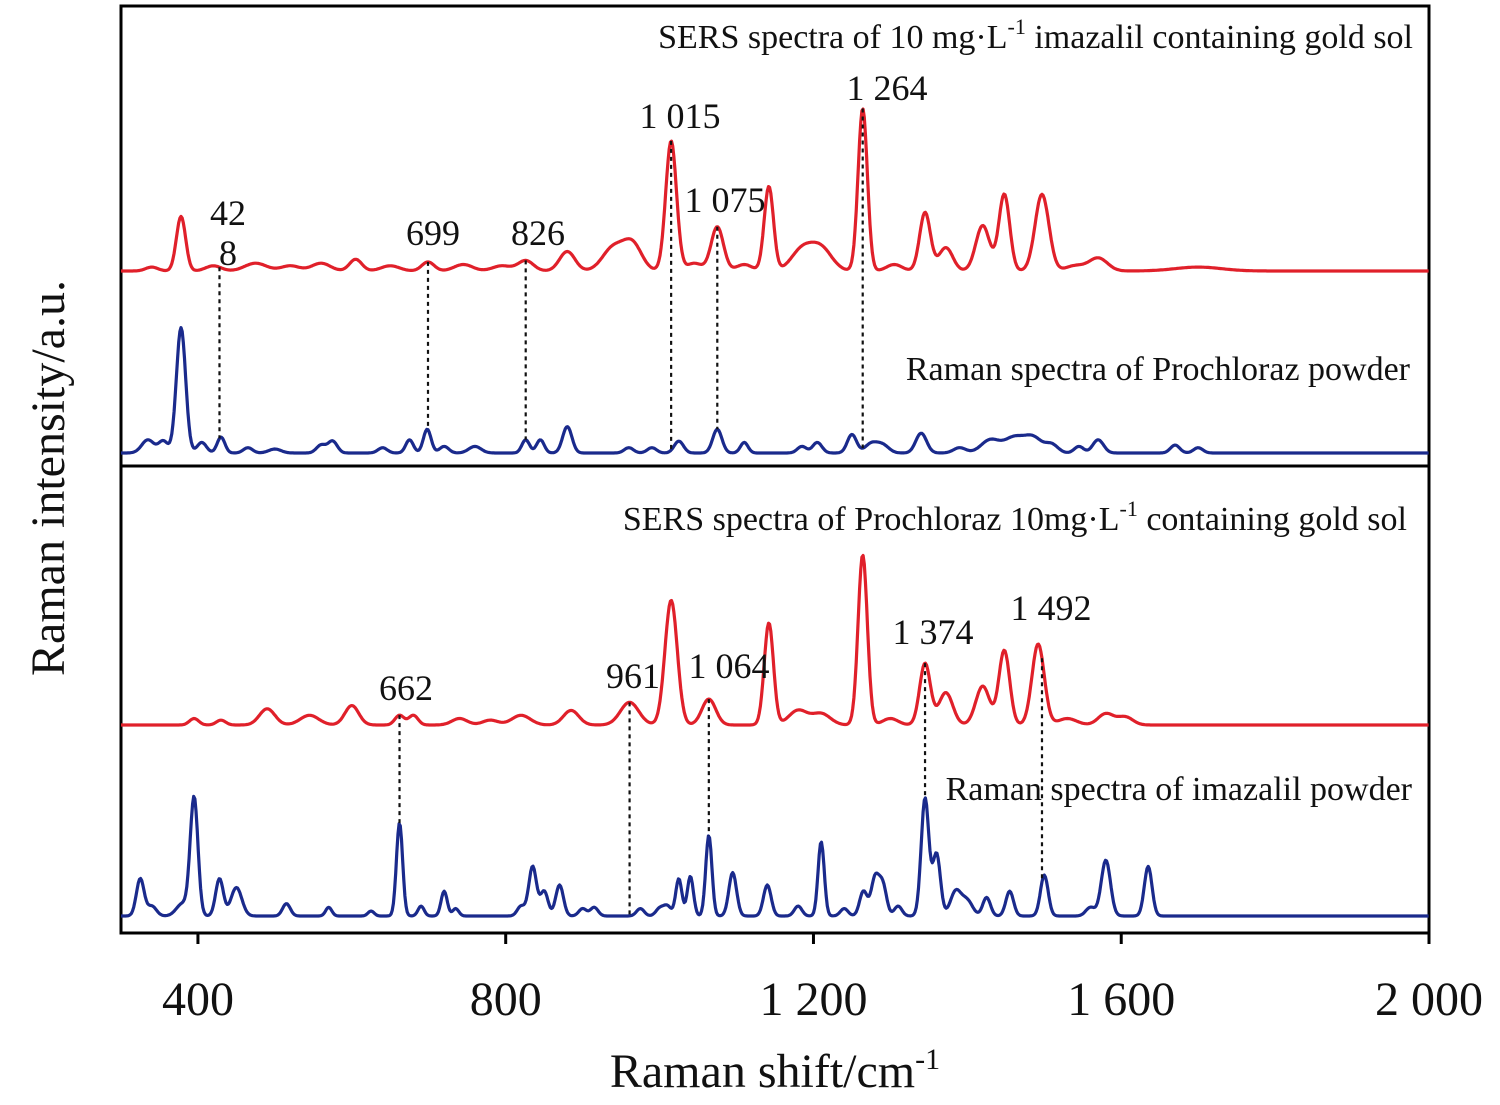 This screenshot has width=1500, height=1105. I want to click on x-axis-ticks: 400 800 1 200 1 600 2 000, so click(822, 979).